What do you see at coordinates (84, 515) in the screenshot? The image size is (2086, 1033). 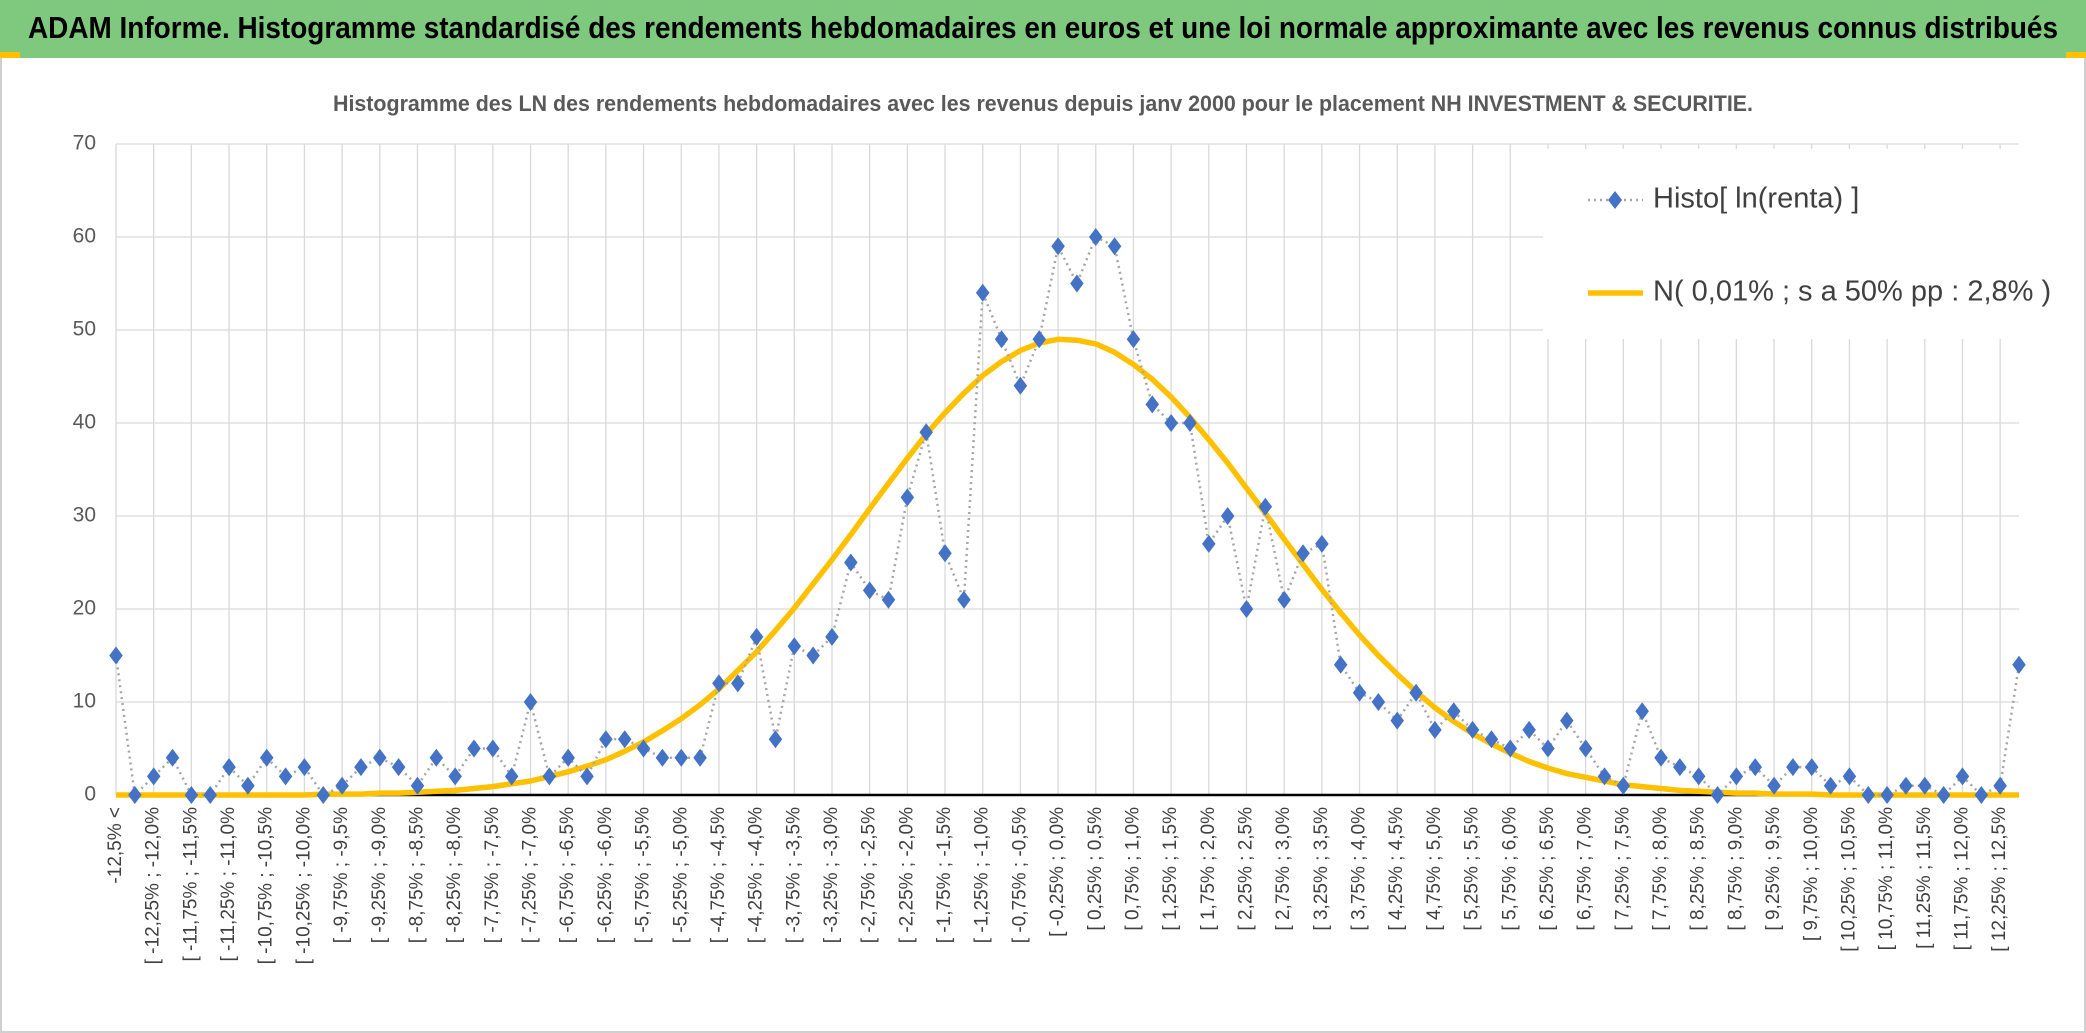 I see `y-tick-label: 30` at bounding box center [84, 515].